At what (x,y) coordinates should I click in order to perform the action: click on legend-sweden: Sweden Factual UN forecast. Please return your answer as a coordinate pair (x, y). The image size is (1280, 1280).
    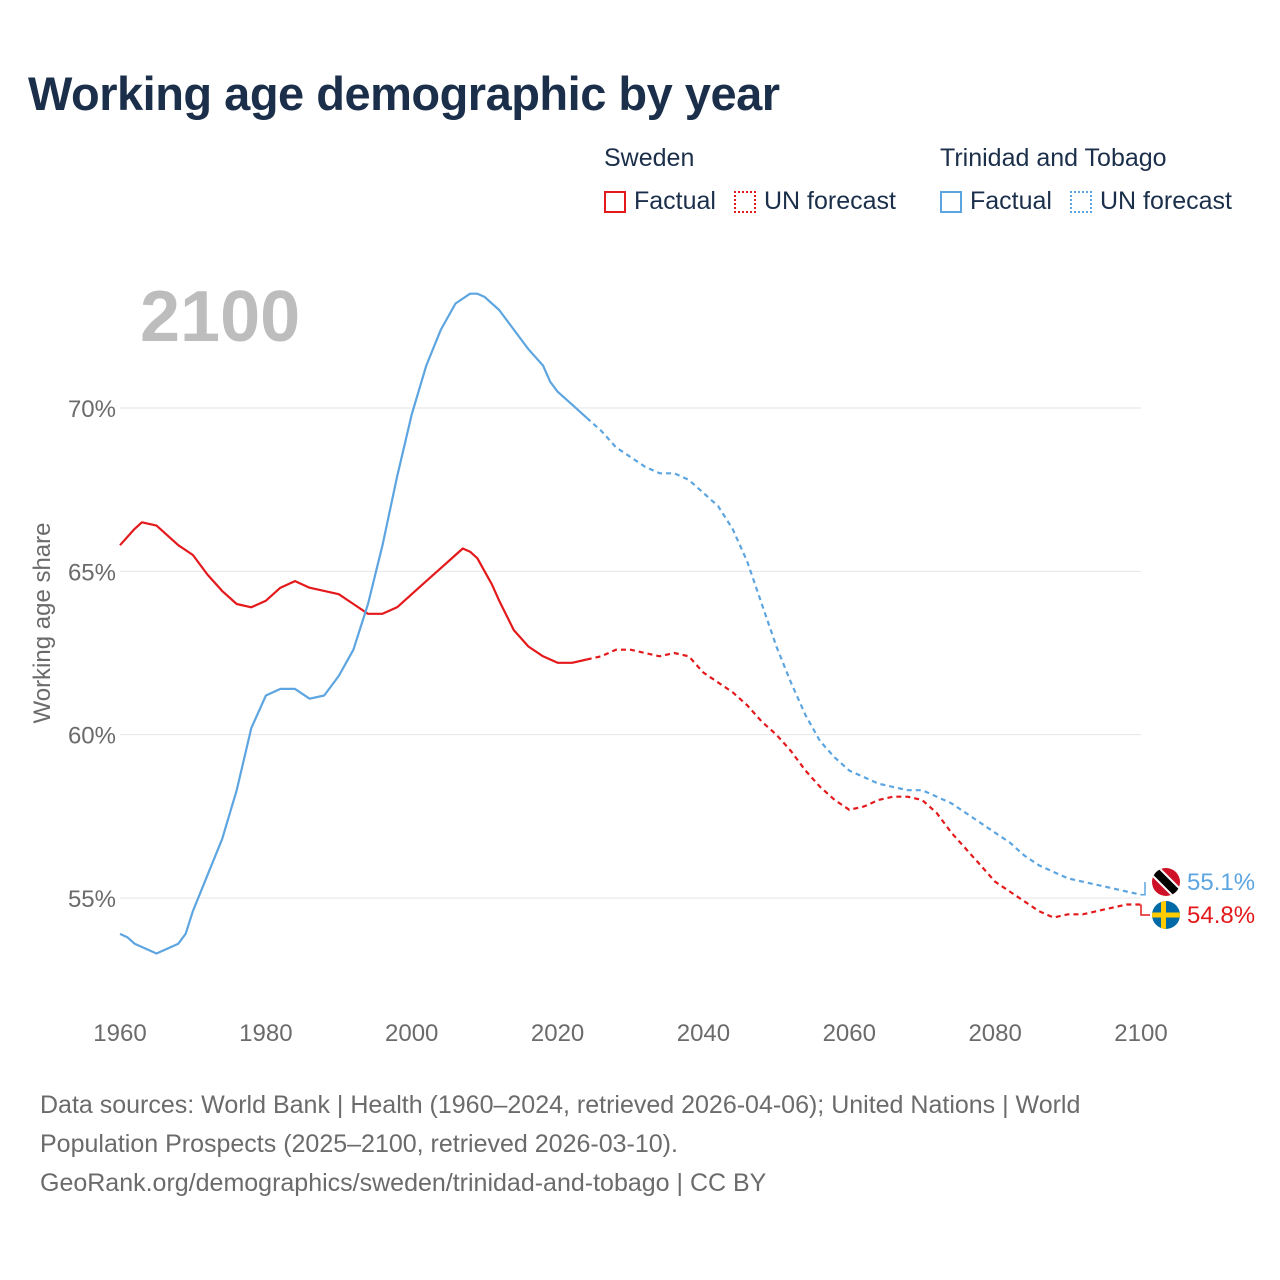
    Looking at the image, I should click on (759, 180).